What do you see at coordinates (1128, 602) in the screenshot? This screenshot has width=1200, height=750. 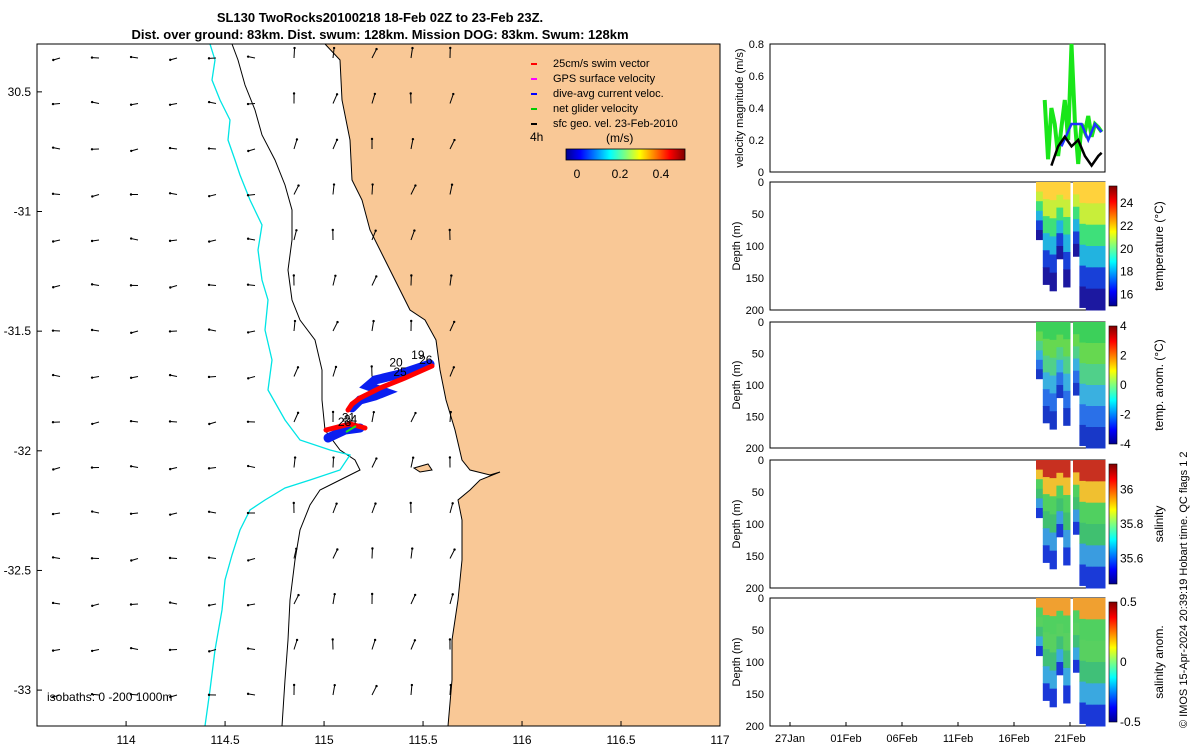 I see `colorbar-tick-label: 0.5` at bounding box center [1128, 602].